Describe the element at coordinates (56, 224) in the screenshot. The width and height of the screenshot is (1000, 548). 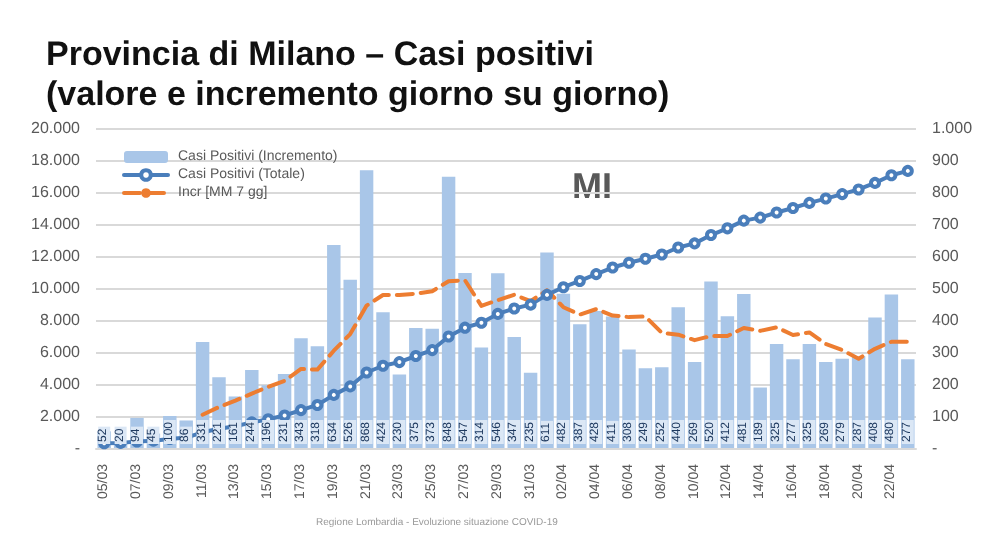
I see `y-tick-label: 14.000` at that location.